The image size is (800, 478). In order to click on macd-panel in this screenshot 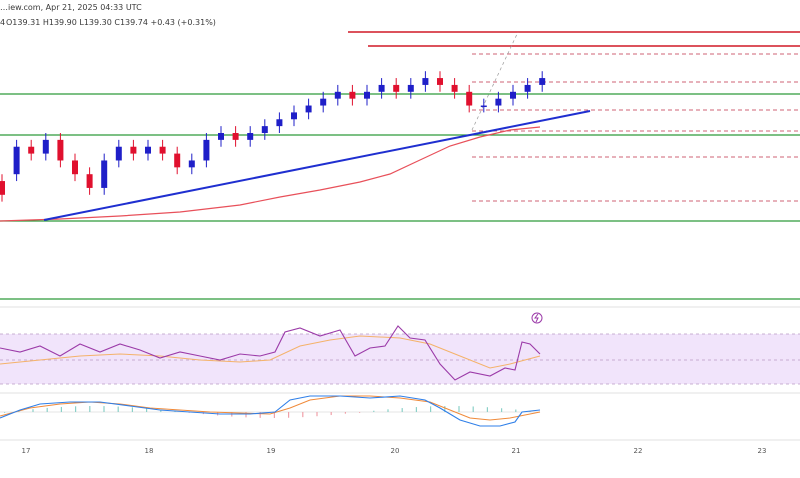, I will do `click(270, 411)`.